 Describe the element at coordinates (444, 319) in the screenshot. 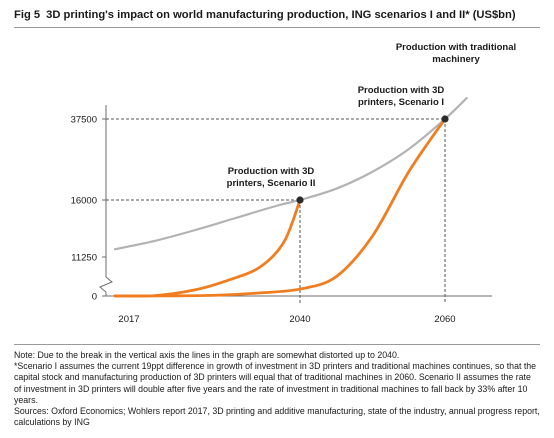

I see `x-tick-label: 2060` at that location.